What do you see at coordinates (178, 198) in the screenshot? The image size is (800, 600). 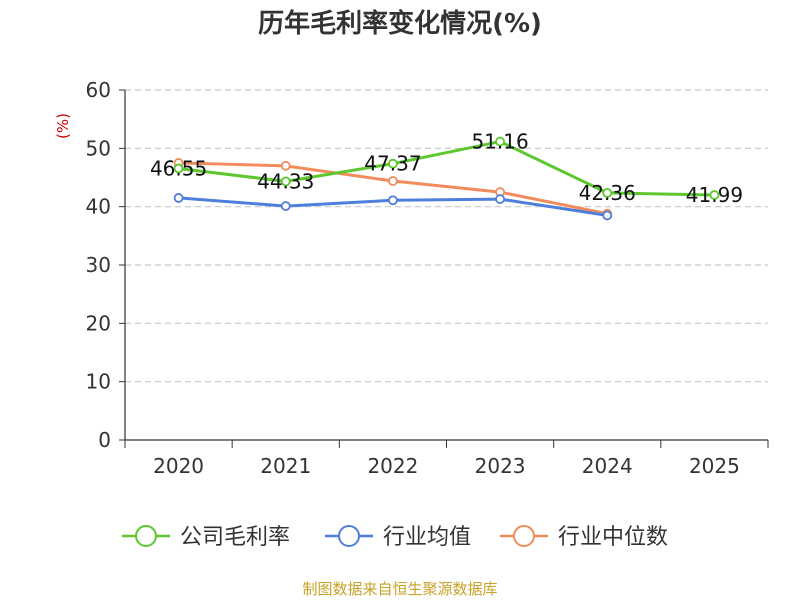 I see `point-1-2020` at bounding box center [178, 198].